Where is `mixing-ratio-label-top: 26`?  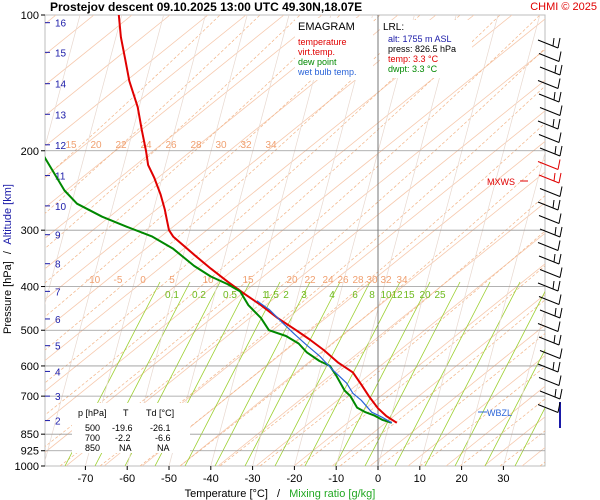
mixing-ratio-label-top: 26 is located at coordinates (343, 280).